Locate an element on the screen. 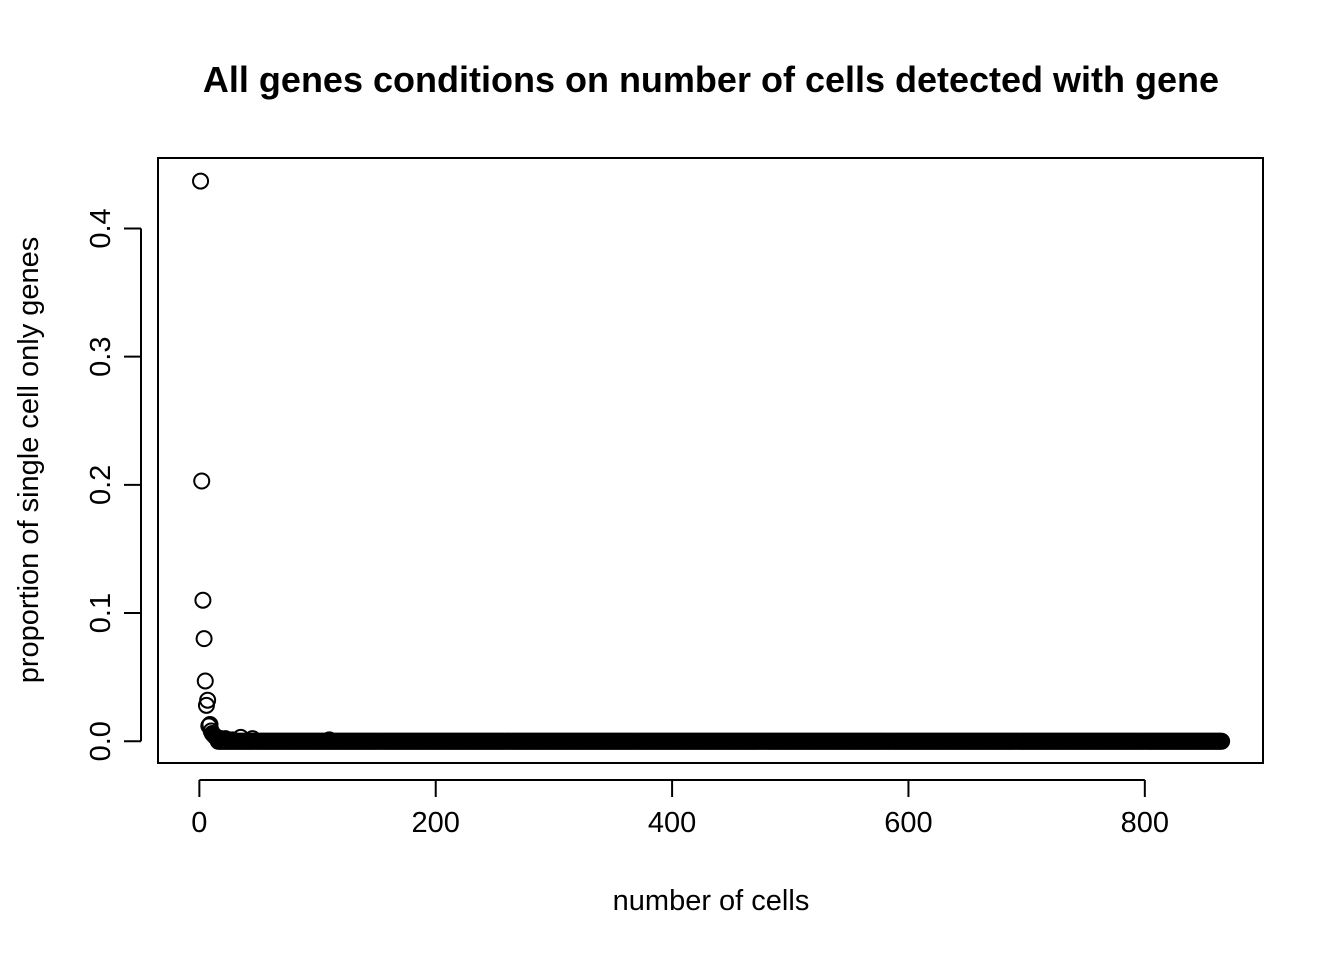  y-tick-label: 0.1 is located at coordinates (101, 613).